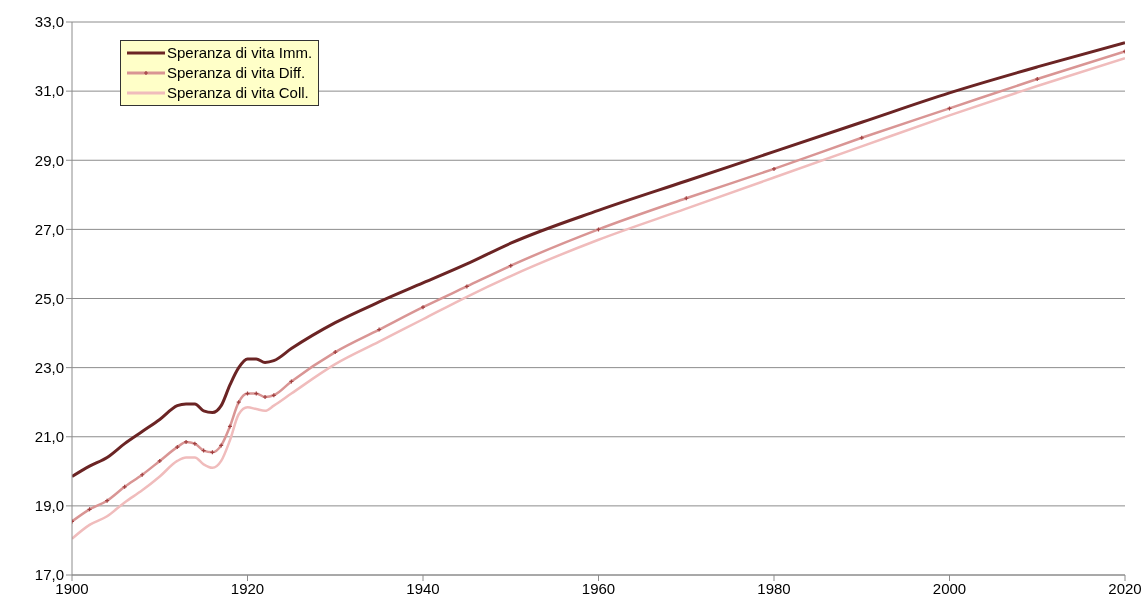 The height and width of the screenshot is (603, 1147). Describe the element at coordinates (423, 588) in the screenshot. I see `x-tick-label: 1940` at that location.